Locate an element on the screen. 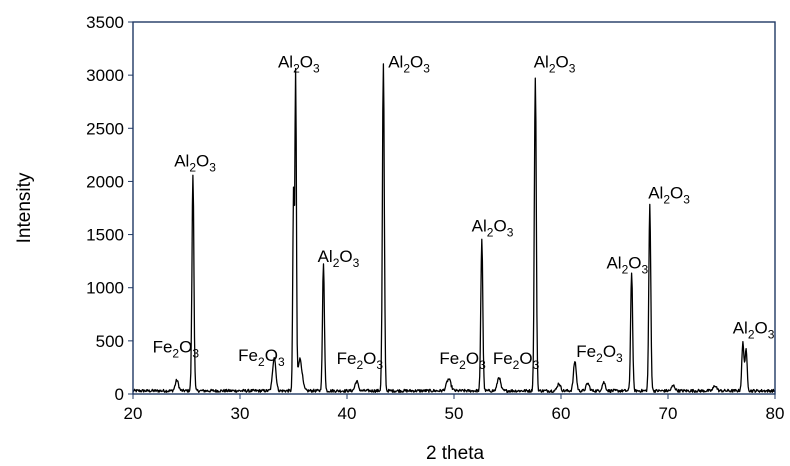 The image size is (790, 466). x-tick-label: 50 is located at coordinates (454, 413).